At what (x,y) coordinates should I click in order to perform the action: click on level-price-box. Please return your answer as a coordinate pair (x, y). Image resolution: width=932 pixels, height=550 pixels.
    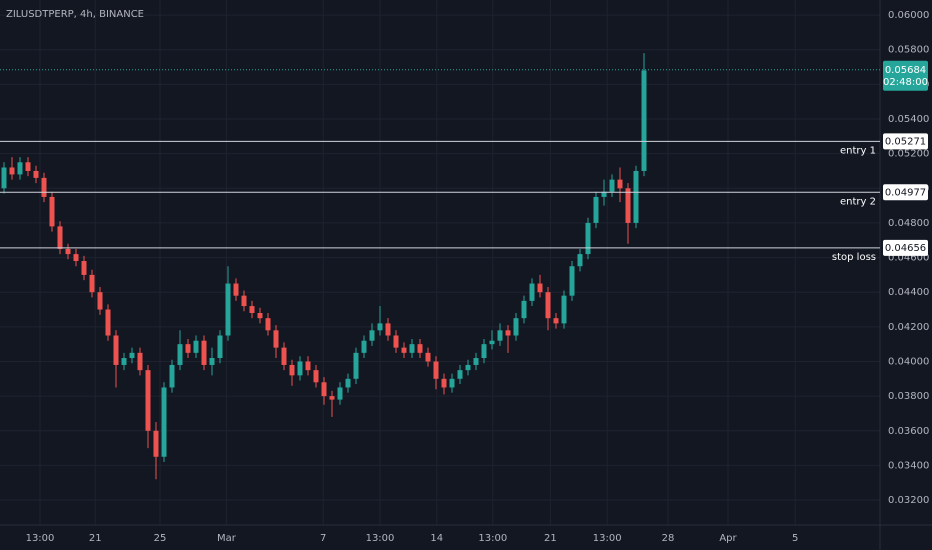
    Looking at the image, I should click on (905, 192).